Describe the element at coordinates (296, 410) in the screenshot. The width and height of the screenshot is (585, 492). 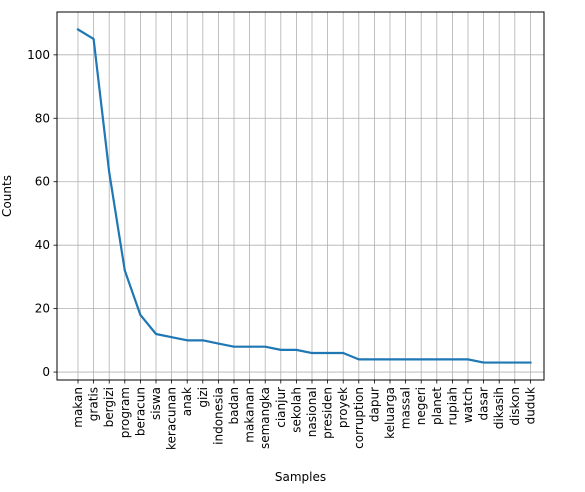
I see `x-tick-label: sekolah` at that location.